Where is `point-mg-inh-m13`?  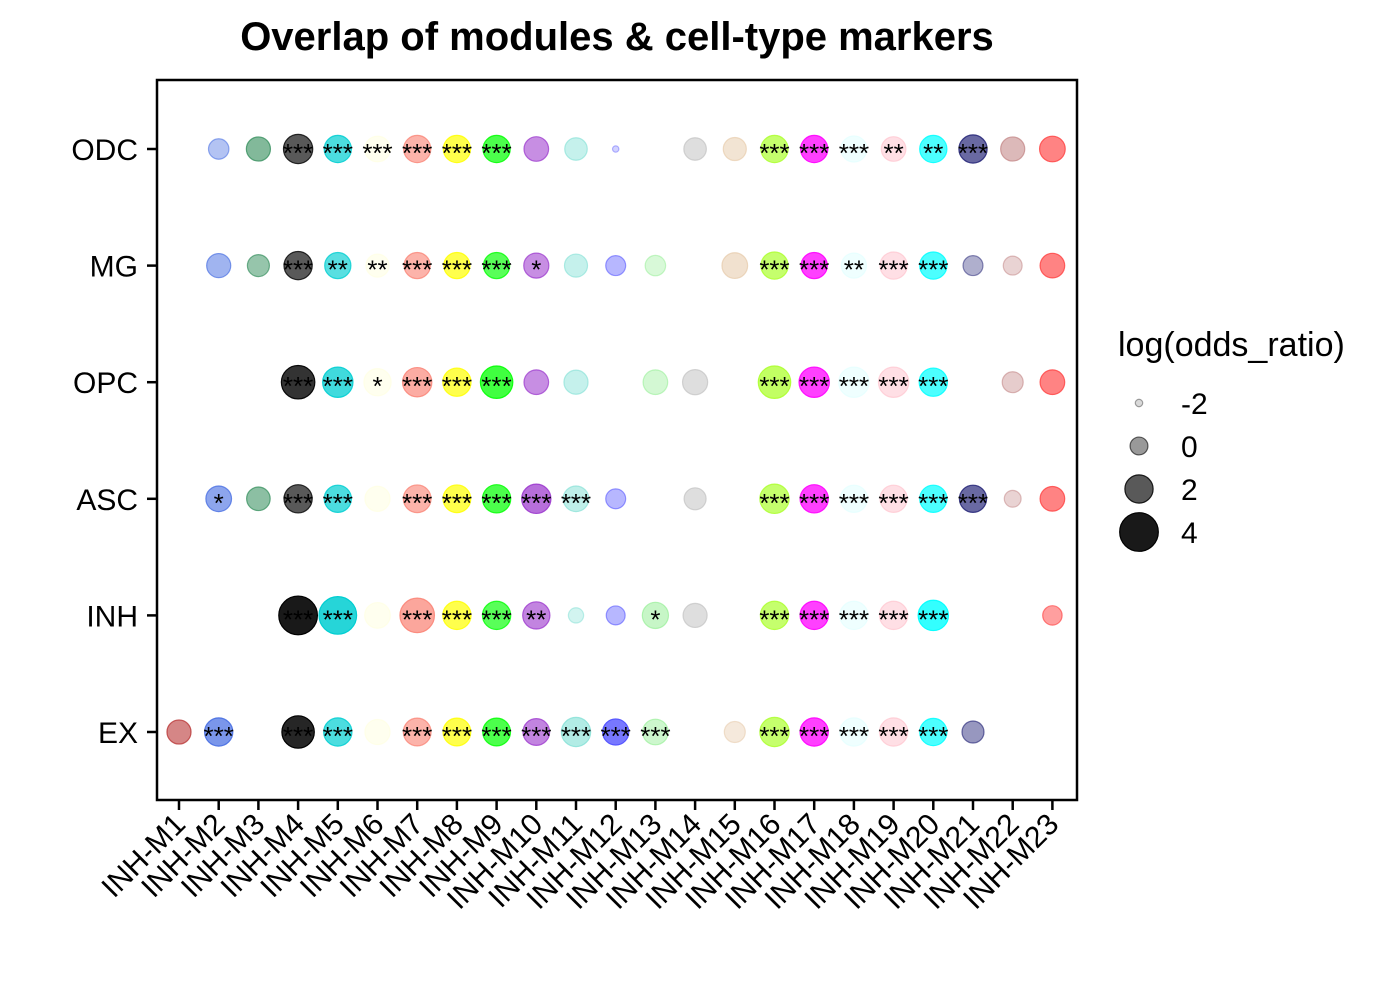
point-mg-inh-m13 is located at coordinates (655, 265).